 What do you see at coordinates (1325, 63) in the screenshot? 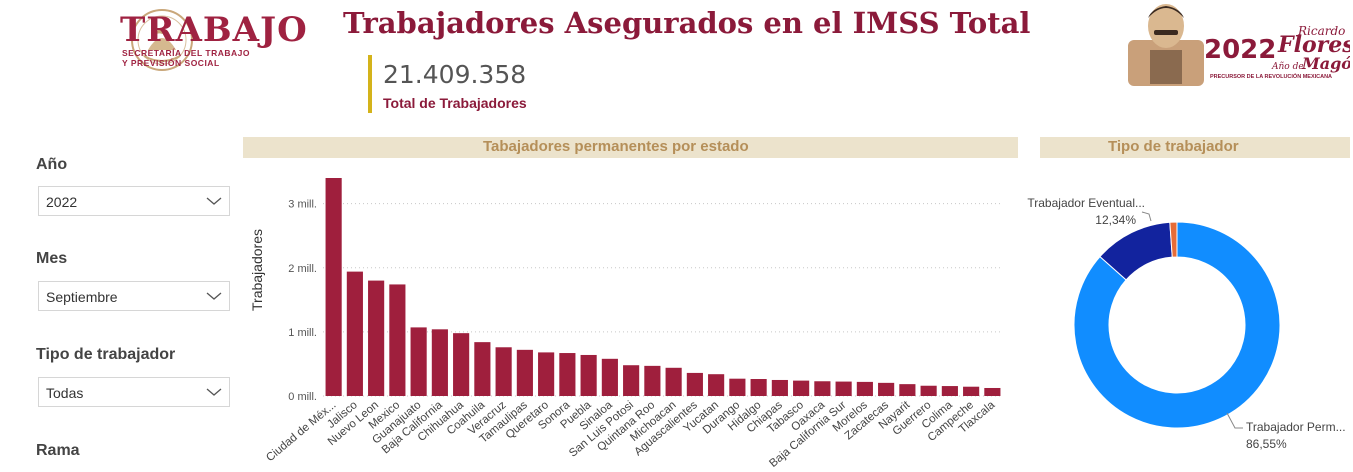
I see `badge-name-line3: Magón` at bounding box center [1325, 63].